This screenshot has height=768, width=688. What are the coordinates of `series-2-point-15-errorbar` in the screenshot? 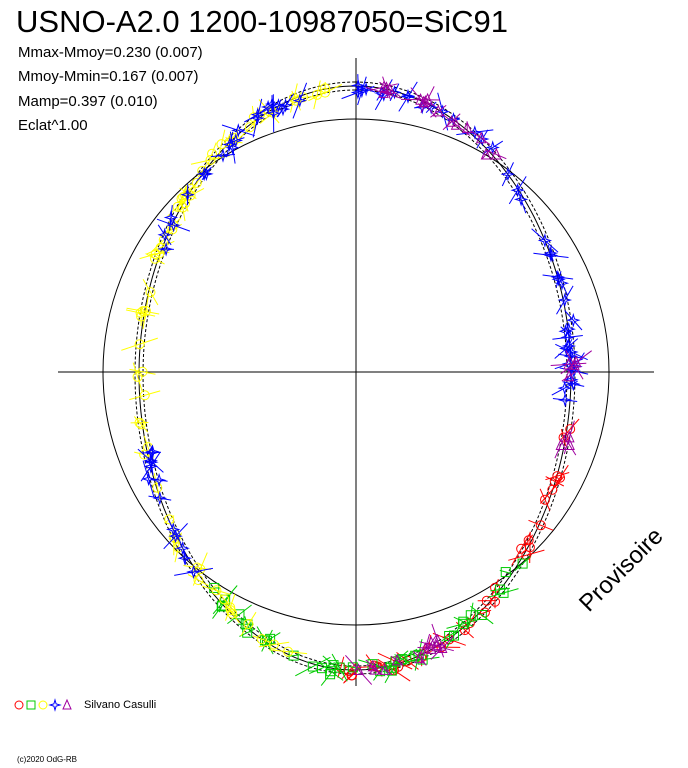 It's located at (141, 424).